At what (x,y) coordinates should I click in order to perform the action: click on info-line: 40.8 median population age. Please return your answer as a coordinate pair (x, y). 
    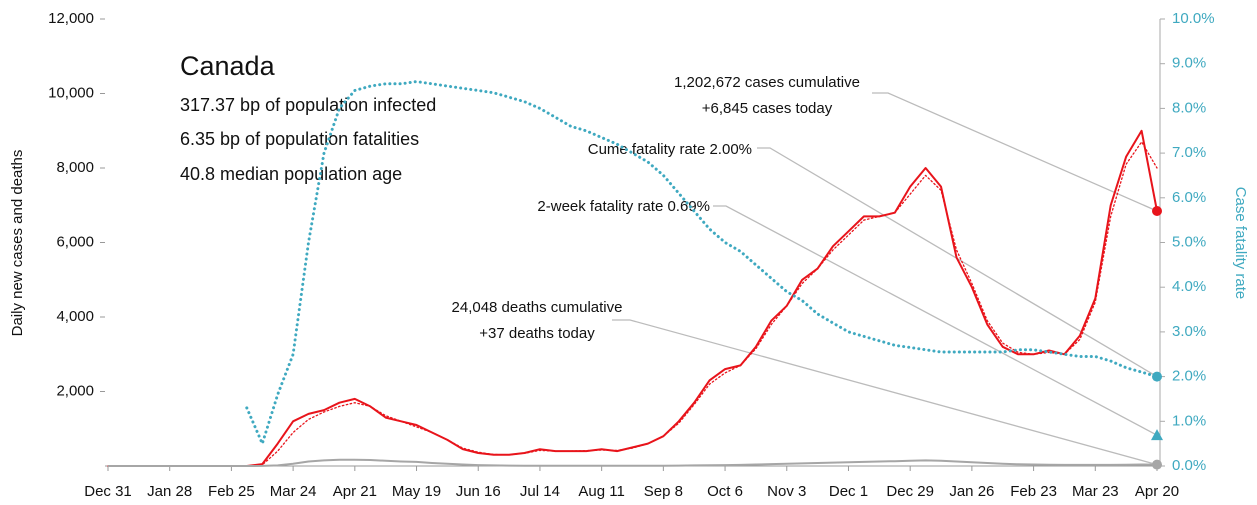
    Looking at the image, I should click on (291, 174).